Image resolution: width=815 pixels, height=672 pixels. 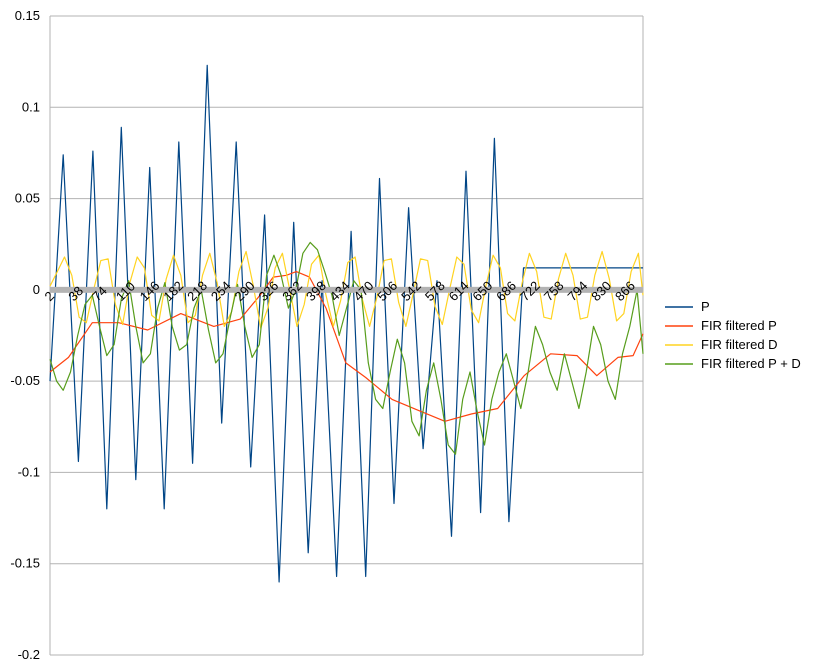 What do you see at coordinates (739, 325) in the screenshot?
I see `legend-label: FIR filtered P` at bounding box center [739, 325].